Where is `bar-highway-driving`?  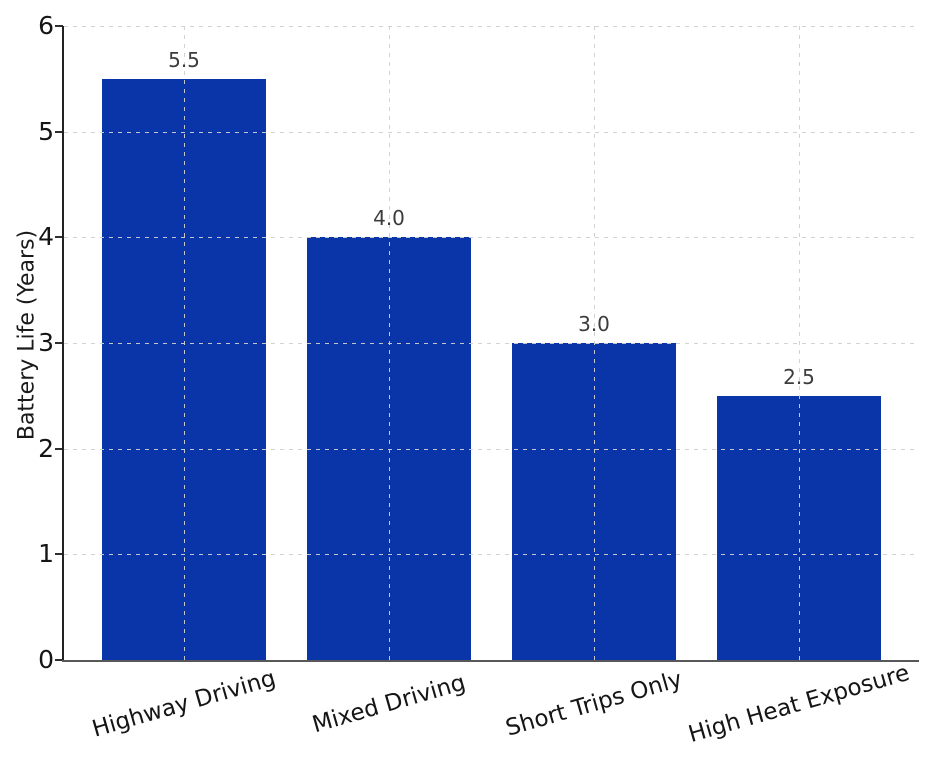 bar-highway-driving is located at coordinates (184, 369).